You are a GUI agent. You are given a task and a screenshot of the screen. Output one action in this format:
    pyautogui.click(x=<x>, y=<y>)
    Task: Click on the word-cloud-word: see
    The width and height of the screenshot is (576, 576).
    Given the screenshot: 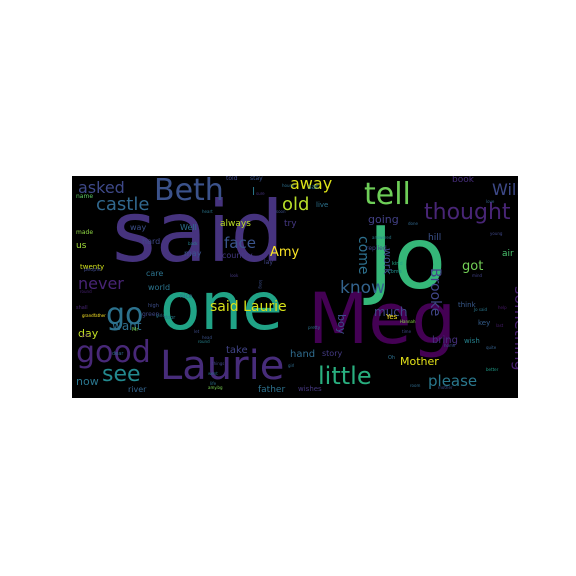 What is the action you would take?
    pyautogui.click(x=121, y=374)
    